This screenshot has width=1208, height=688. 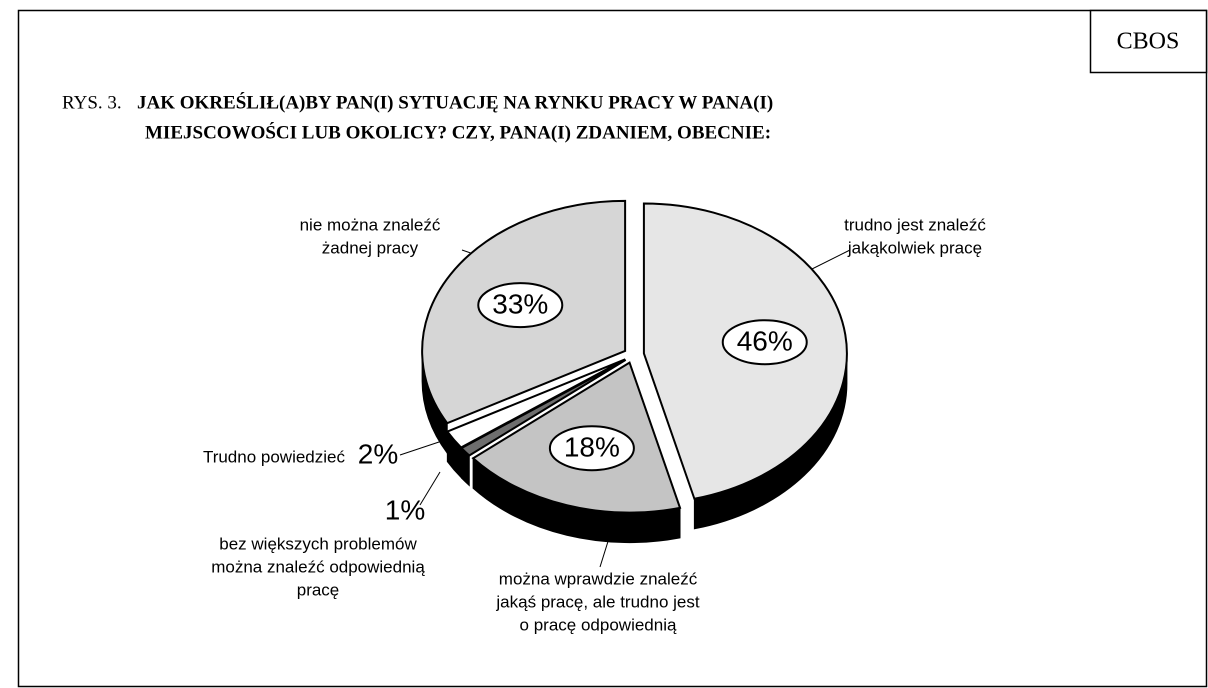 I want to click on value-label: 33%, so click(x=520, y=304).